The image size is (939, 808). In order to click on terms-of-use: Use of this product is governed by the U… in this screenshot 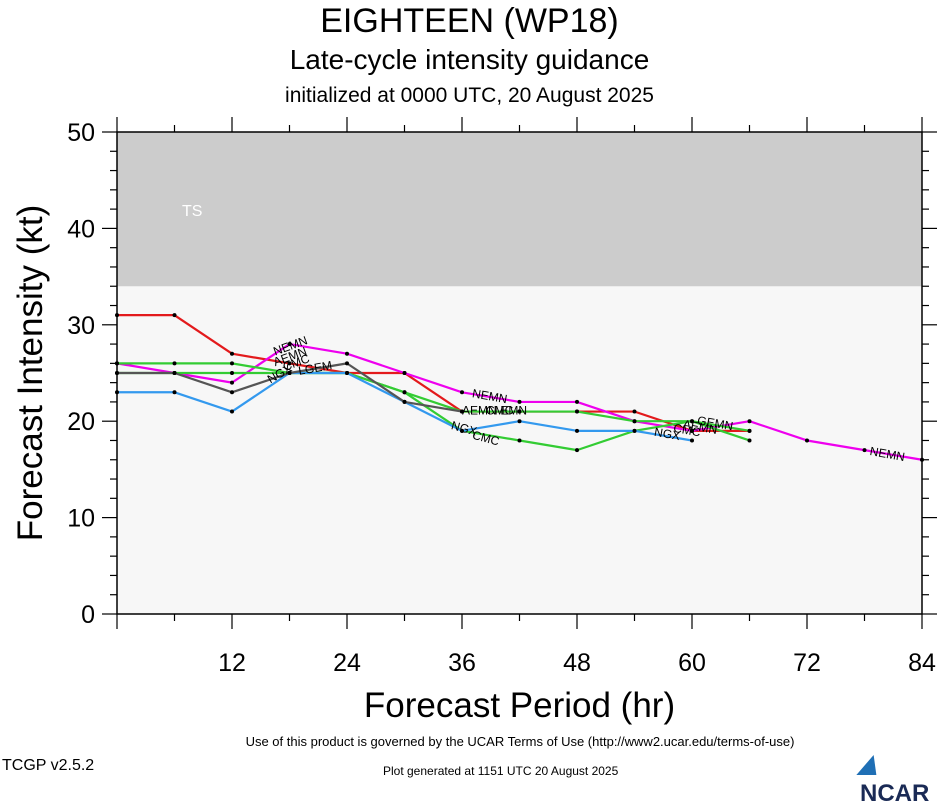, I will do `click(520, 741)`.